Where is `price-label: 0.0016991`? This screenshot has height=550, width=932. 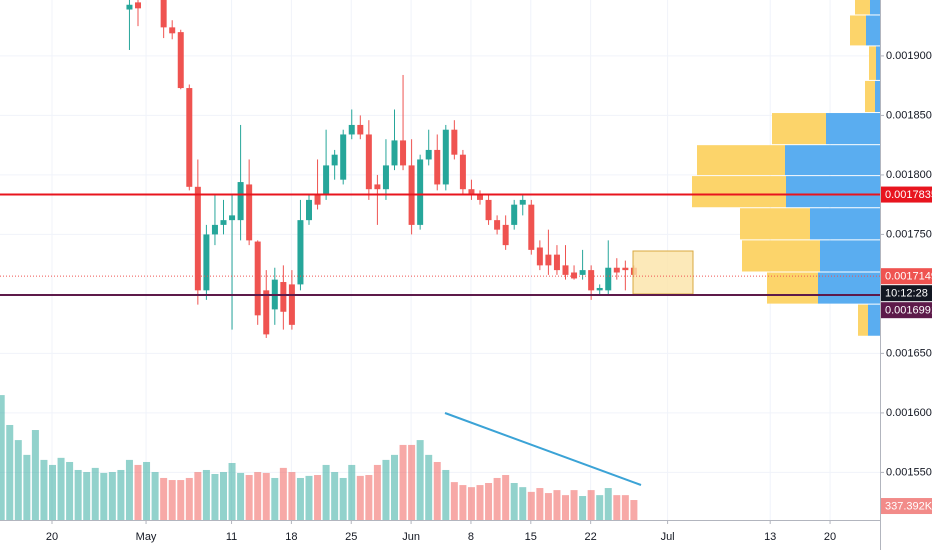 price-label: 0.0016991 is located at coordinates (908, 311).